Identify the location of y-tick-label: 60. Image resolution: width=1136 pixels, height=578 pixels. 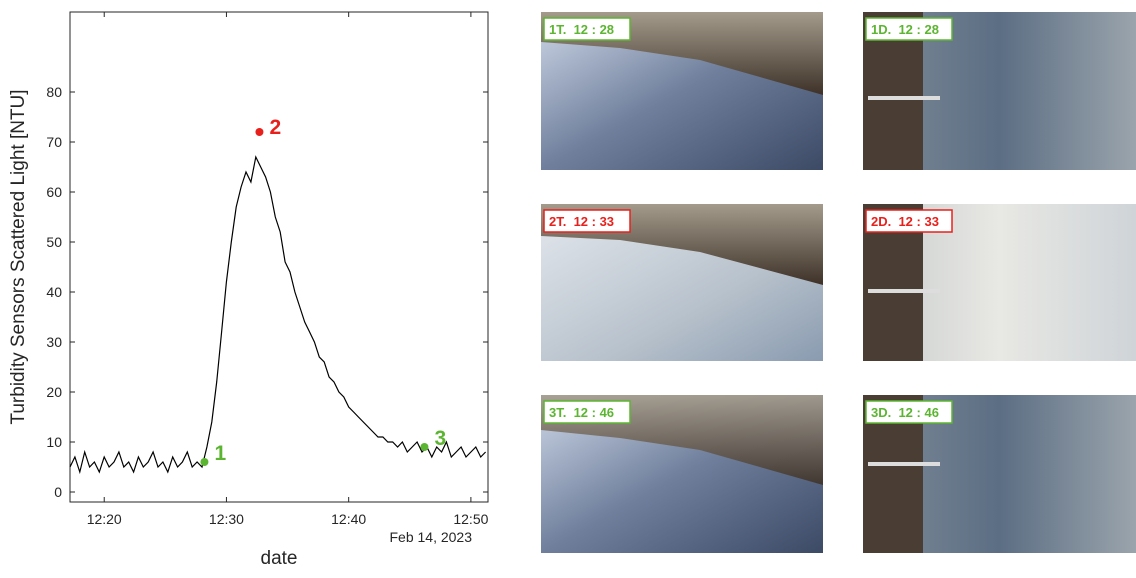
(54, 192).